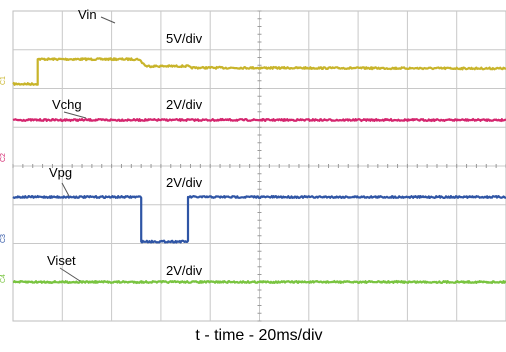 The height and width of the screenshot is (352, 506). Describe the element at coordinates (3, 278) in the screenshot. I see `channel-marker-c4: C4` at that location.